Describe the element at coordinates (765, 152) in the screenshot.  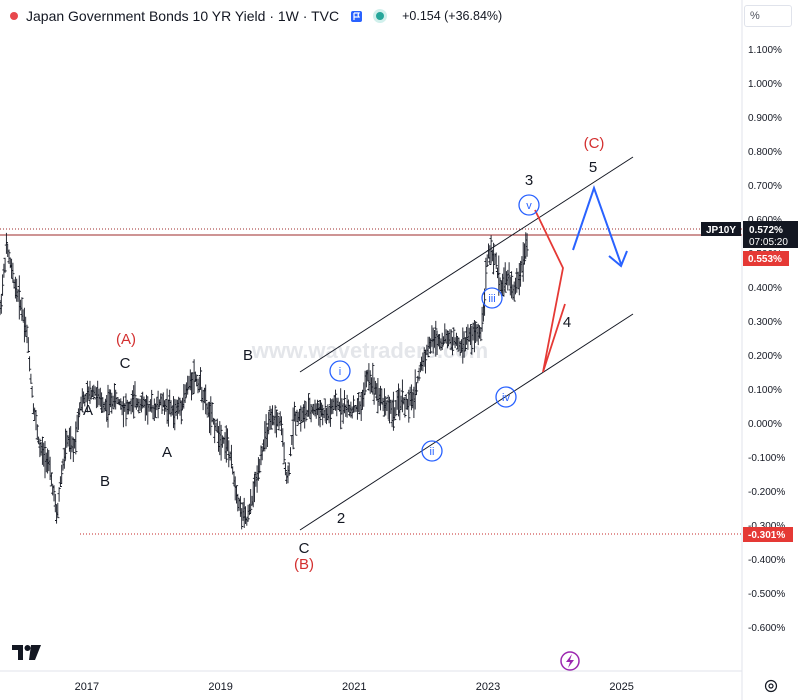
I see `y-tick-label: 0.800%` at that location.